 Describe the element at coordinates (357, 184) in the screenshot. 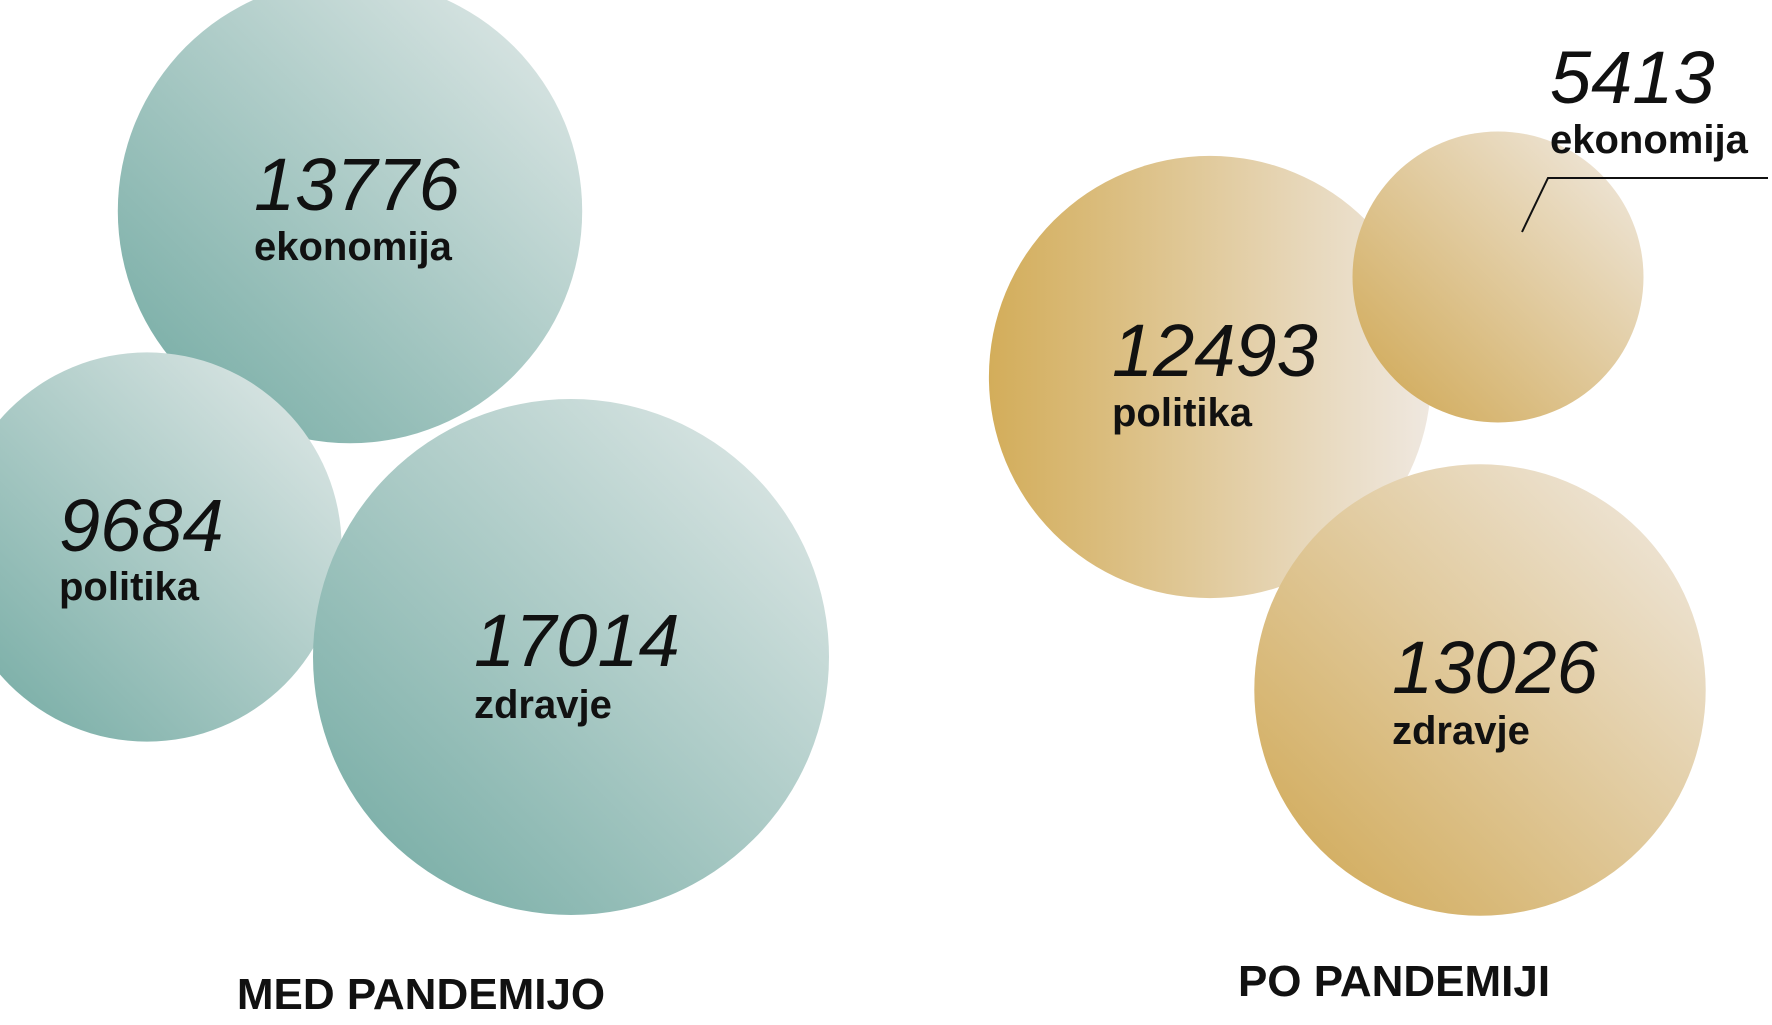

I see `bubble-value-ekonomija: 13776` at that location.